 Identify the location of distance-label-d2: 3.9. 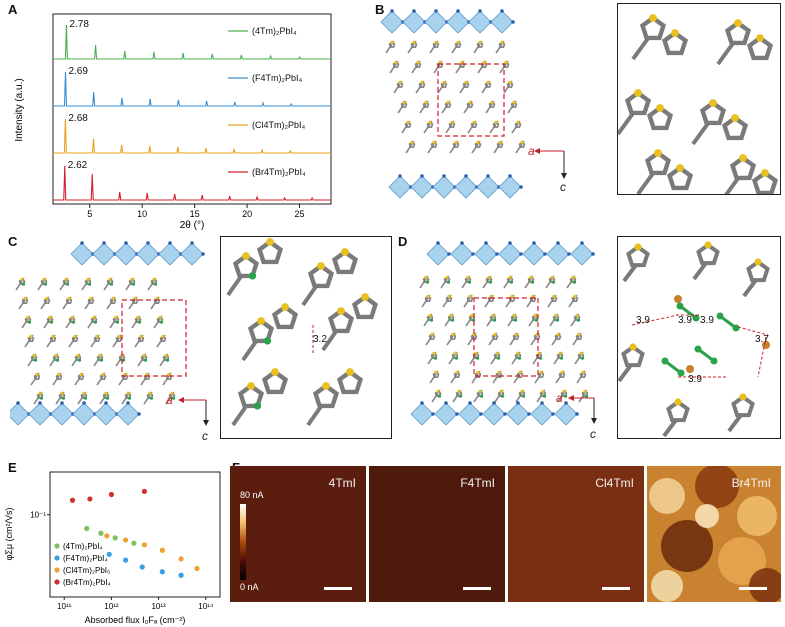
(685, 320).